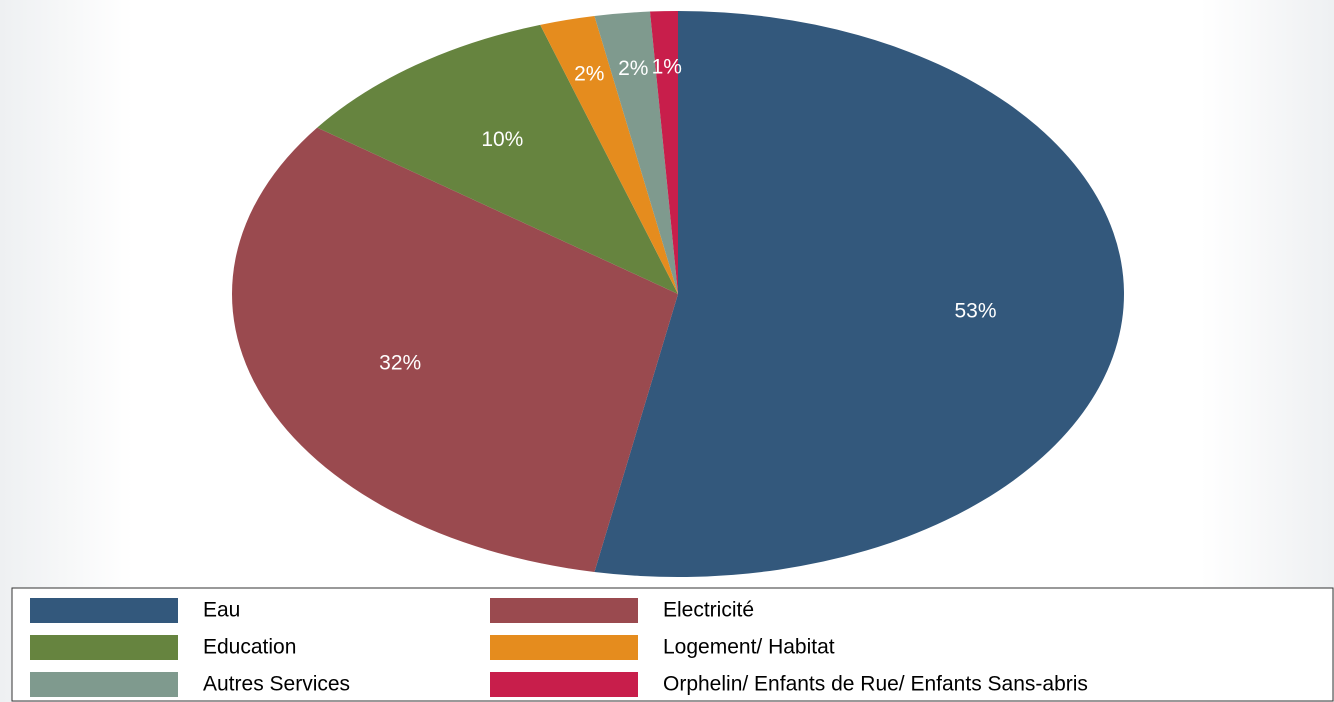 The image size is (1334, 702). What do you see at coordinates (249, 647) in the screenshot?
I see `legend-label: Education` at bounding box center [249, 647].